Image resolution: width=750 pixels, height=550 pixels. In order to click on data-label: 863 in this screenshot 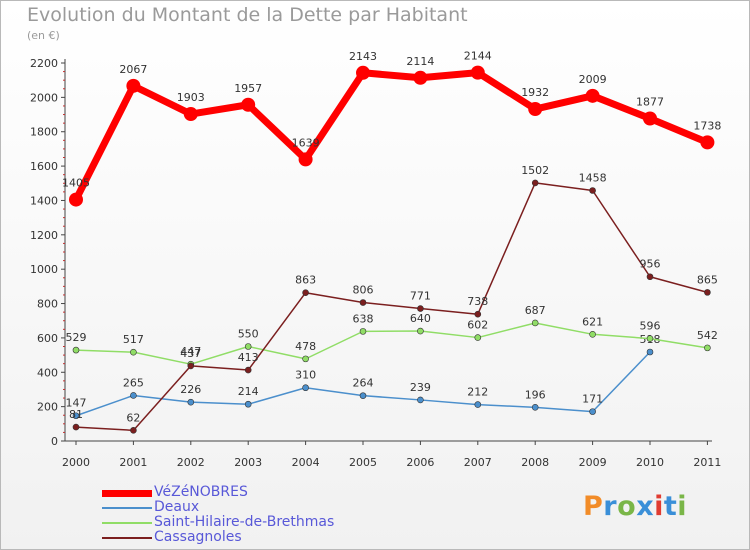, I will do `click(305, 280)`.